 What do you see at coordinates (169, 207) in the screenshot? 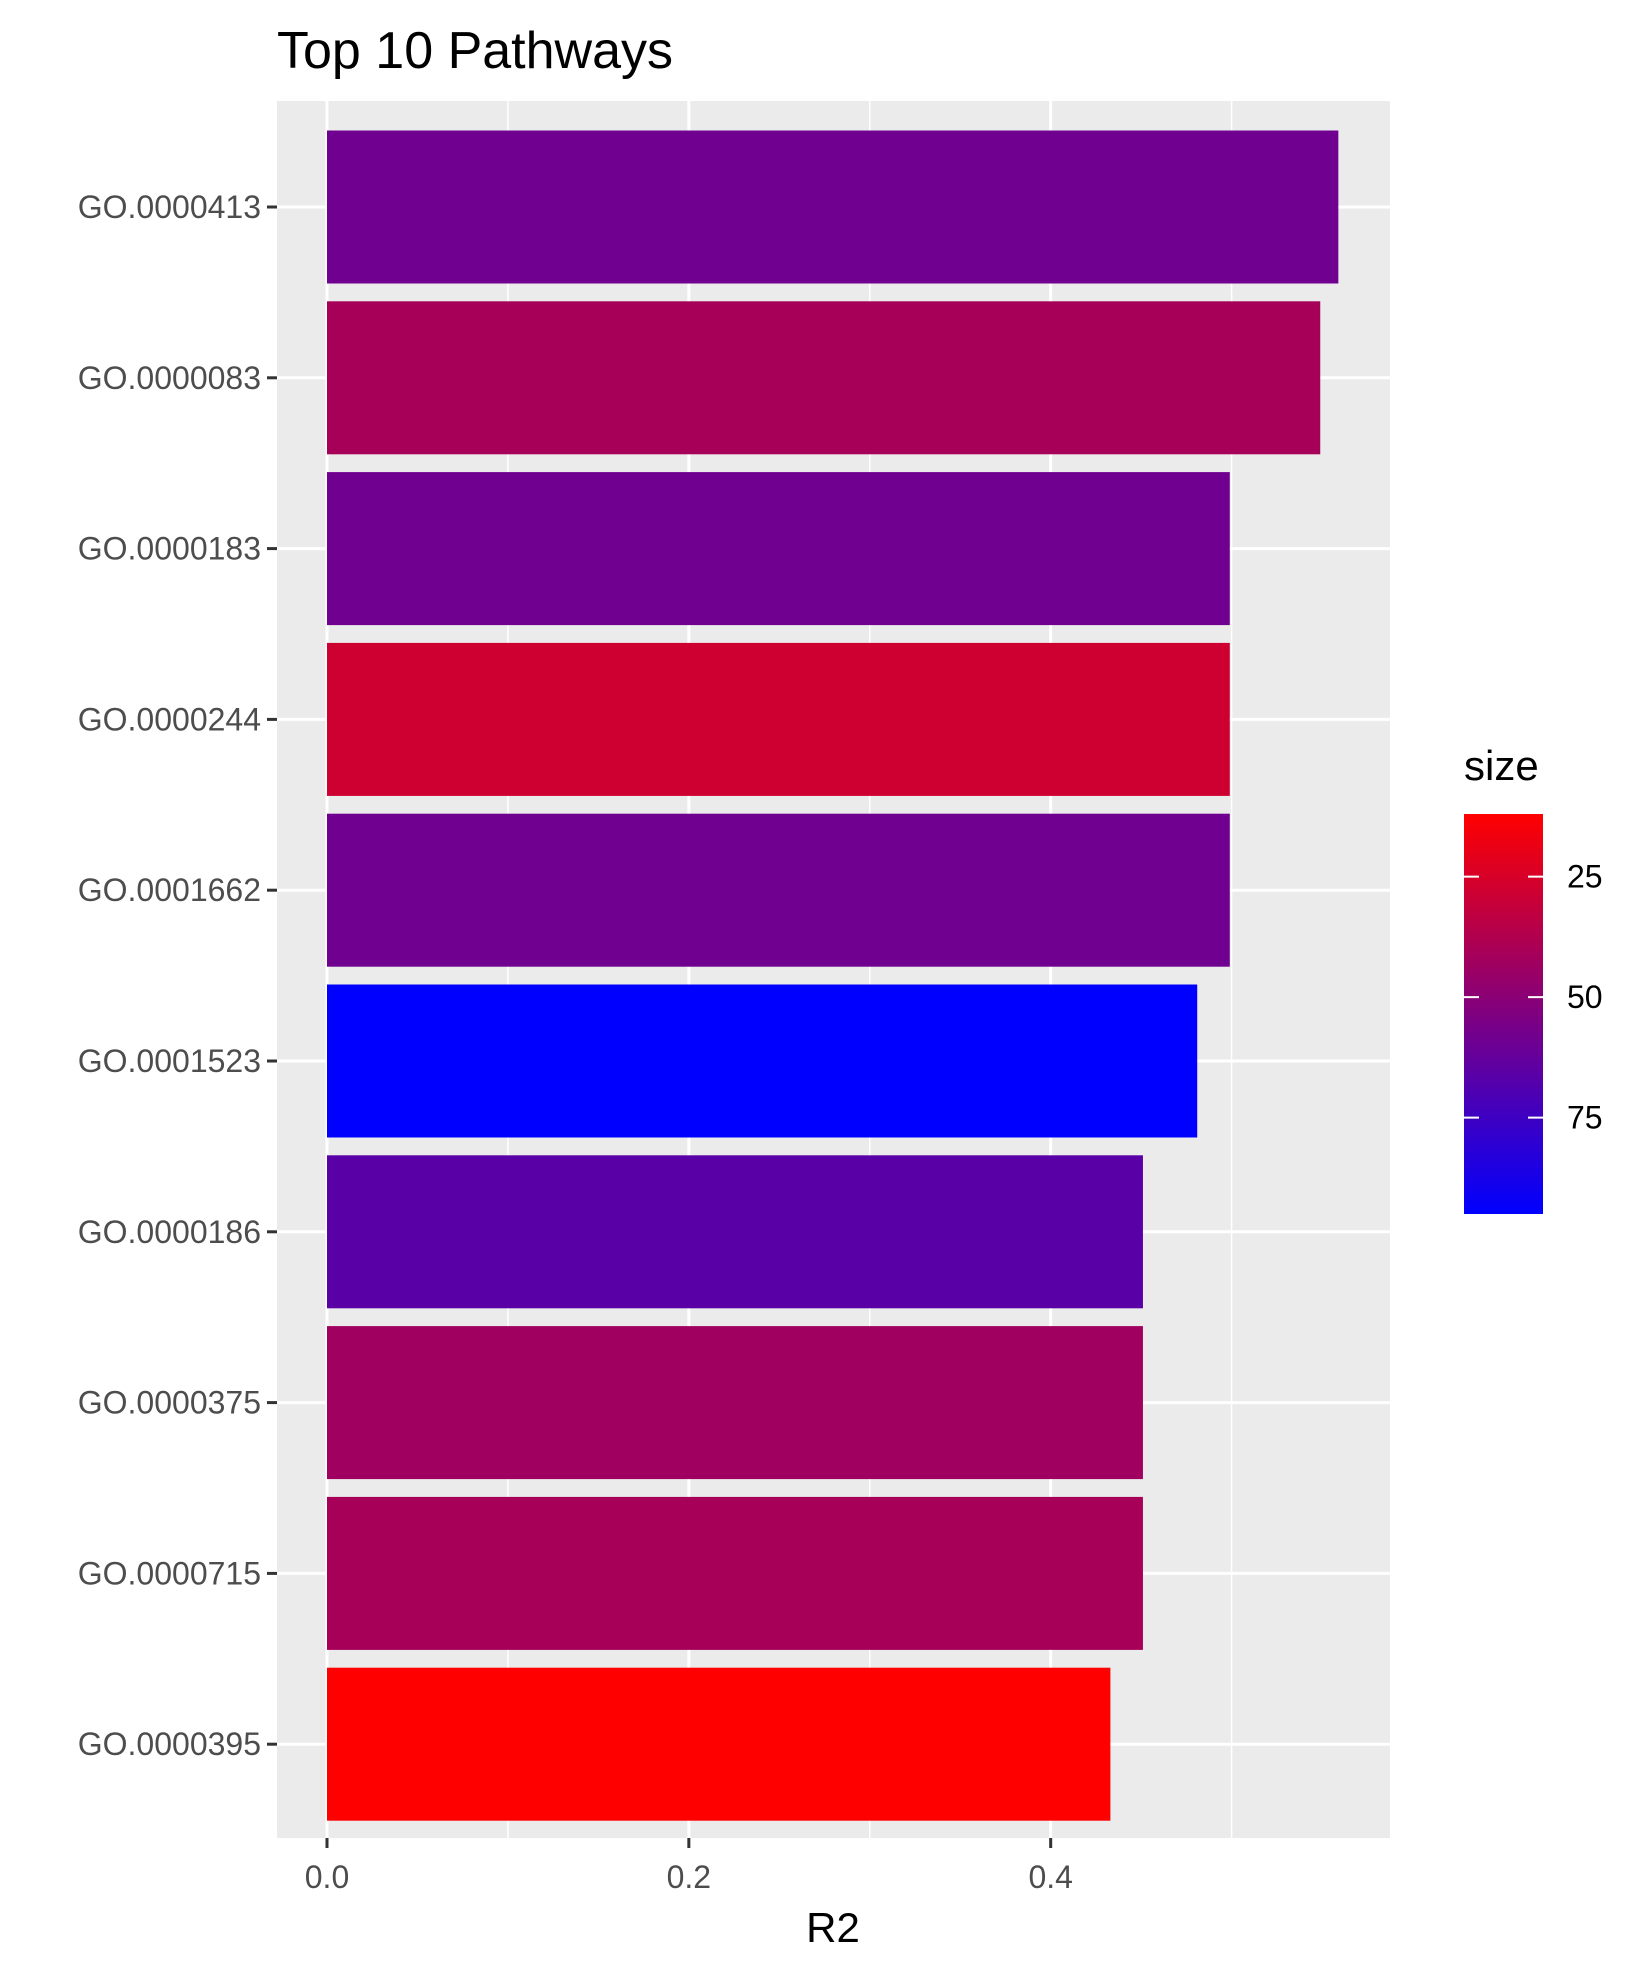
I see `y-tick-label: GO.0000413` at bounding box center [169, 207].